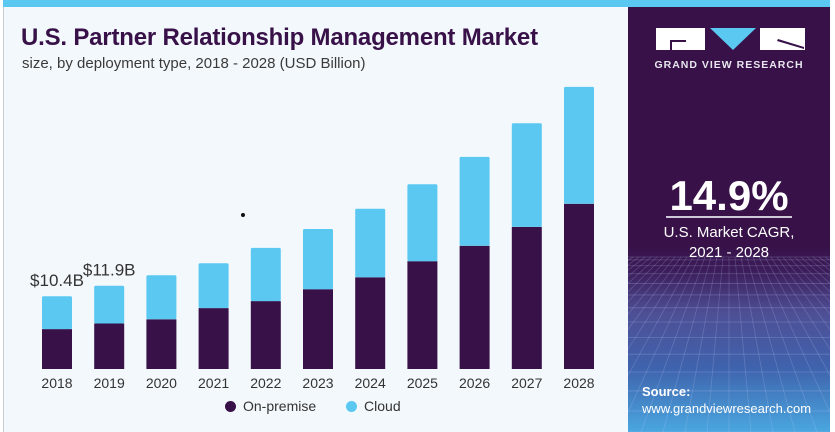 The height and width of the screenshot is (432, 835). What do you see at coordinates (57, 280) in the screenshot?
I see `data-label-2018: $10.4B` at bounding box center [57, 280].